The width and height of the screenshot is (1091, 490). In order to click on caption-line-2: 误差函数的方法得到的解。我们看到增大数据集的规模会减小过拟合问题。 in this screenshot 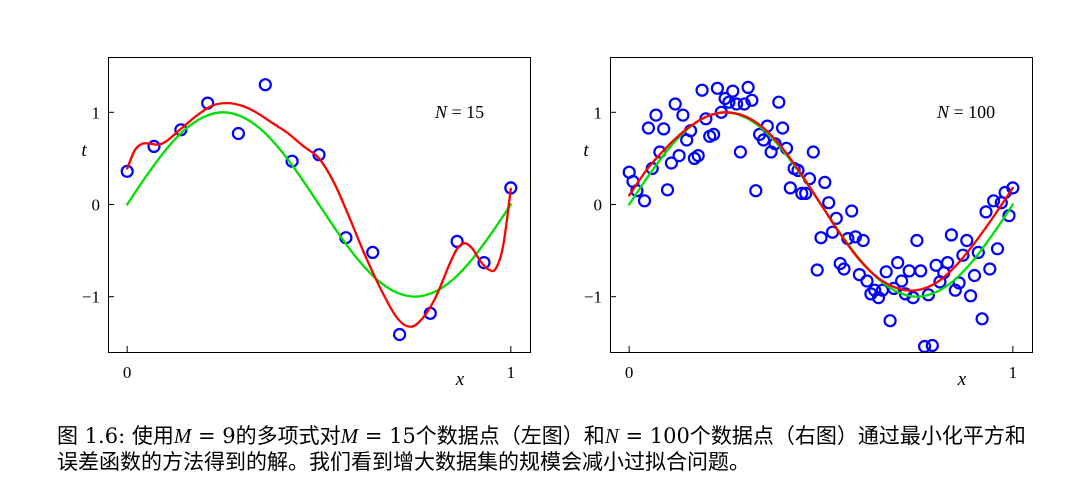, I will do `click(403, 462)`.